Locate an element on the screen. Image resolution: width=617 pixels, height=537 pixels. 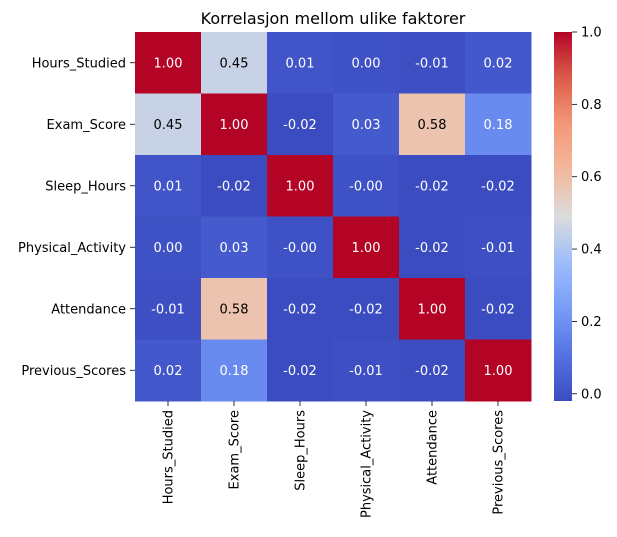
y-tick-label: Previous_Scores is located at coordinates (73, 371).